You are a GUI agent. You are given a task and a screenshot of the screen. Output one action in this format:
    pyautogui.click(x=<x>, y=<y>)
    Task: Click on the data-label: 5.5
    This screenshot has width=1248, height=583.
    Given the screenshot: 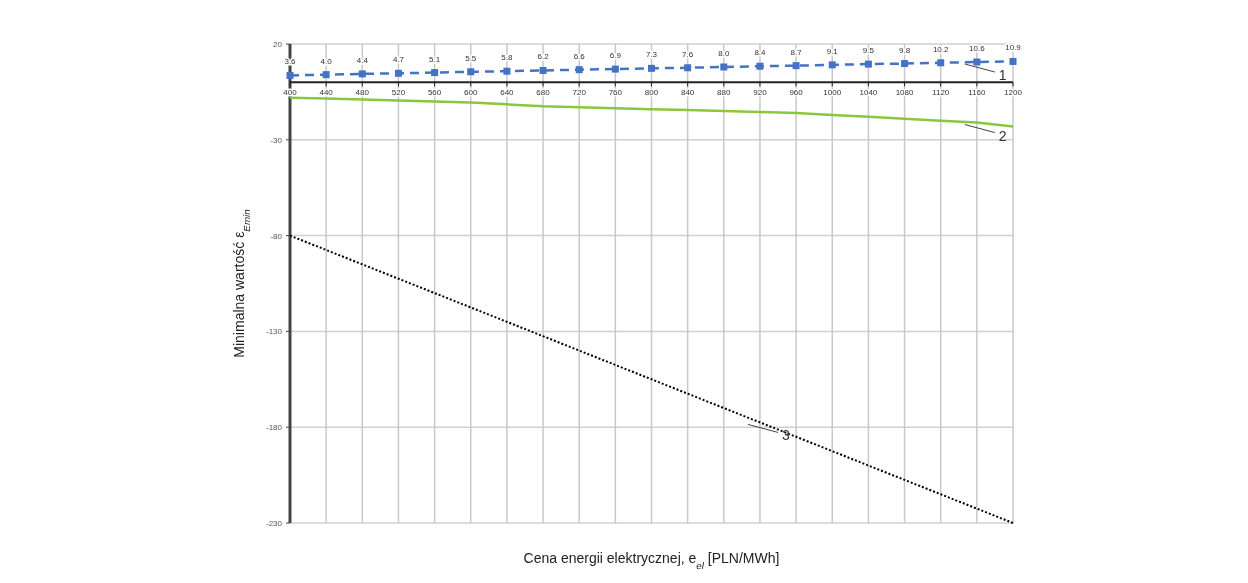 What is the action you would take?
    pyautogui.click(x=471, y=58)
    